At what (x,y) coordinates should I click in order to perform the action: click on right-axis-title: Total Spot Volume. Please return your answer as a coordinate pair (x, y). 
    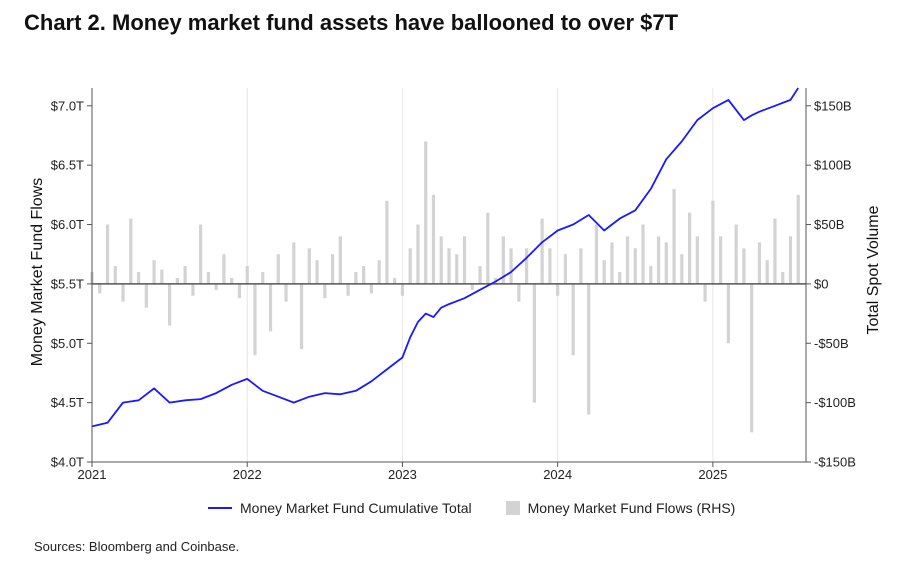
    Looking at the image, I should click on (873, 269).